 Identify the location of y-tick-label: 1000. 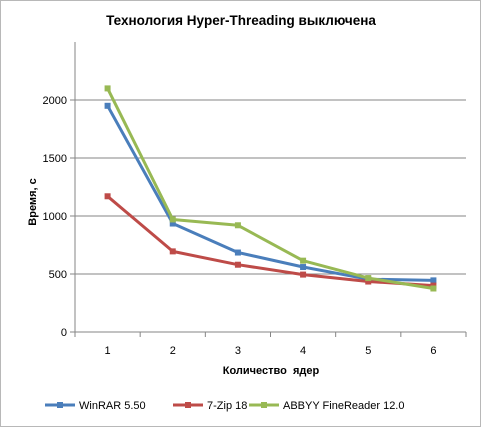
(55, 217).